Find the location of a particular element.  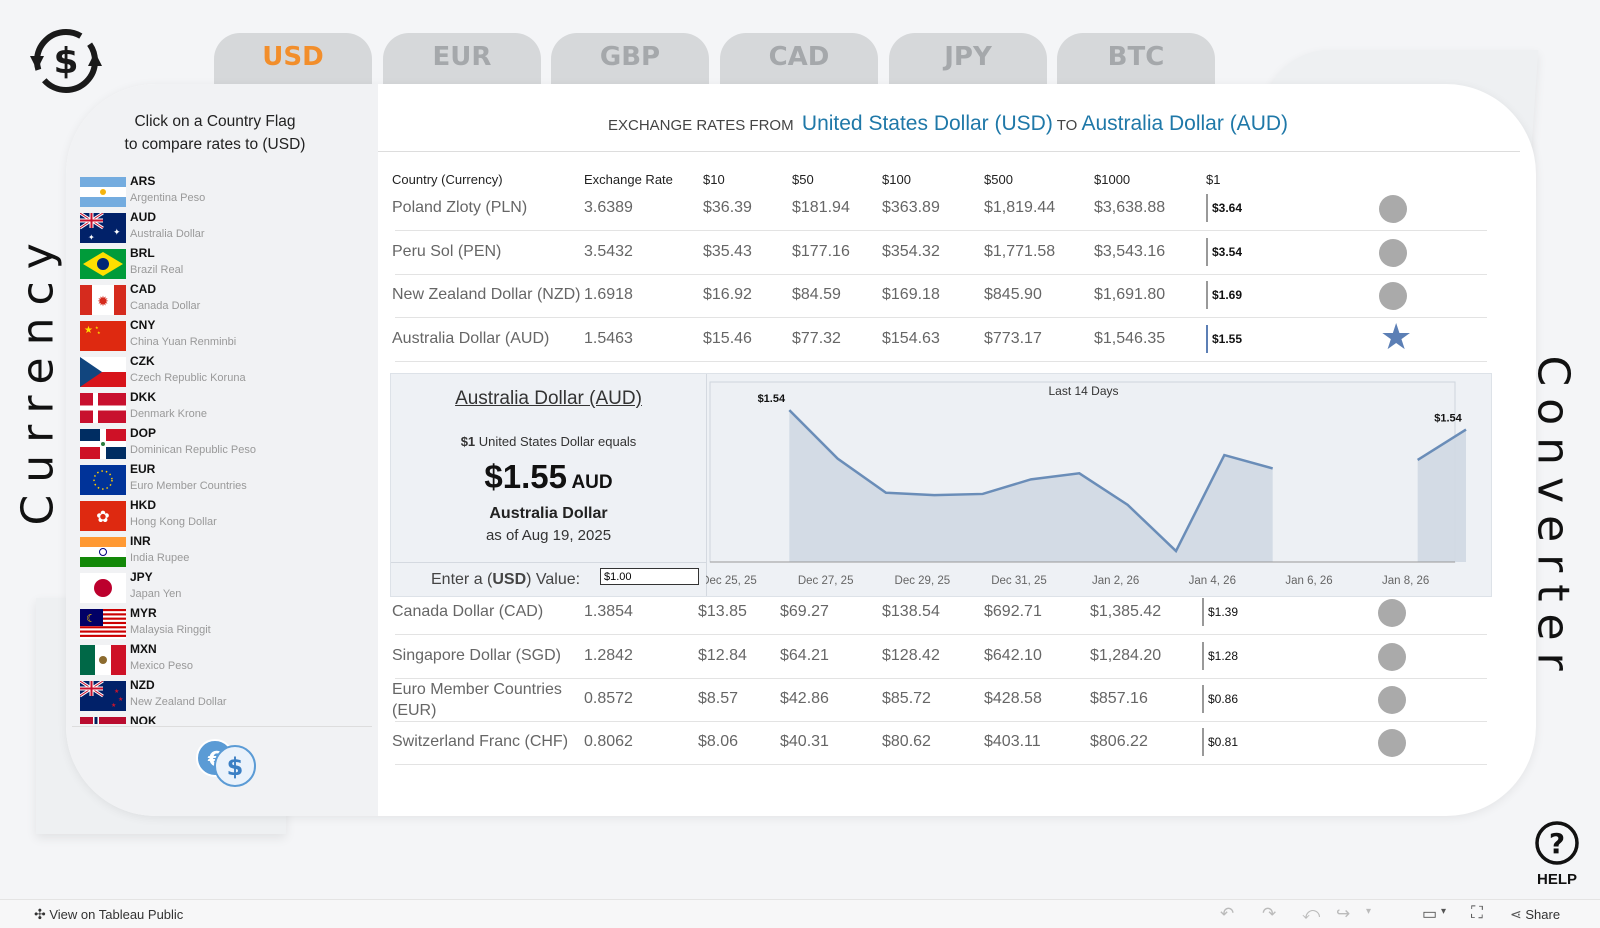

country-name: Denmark Krone is located at coordinates (168, 414).